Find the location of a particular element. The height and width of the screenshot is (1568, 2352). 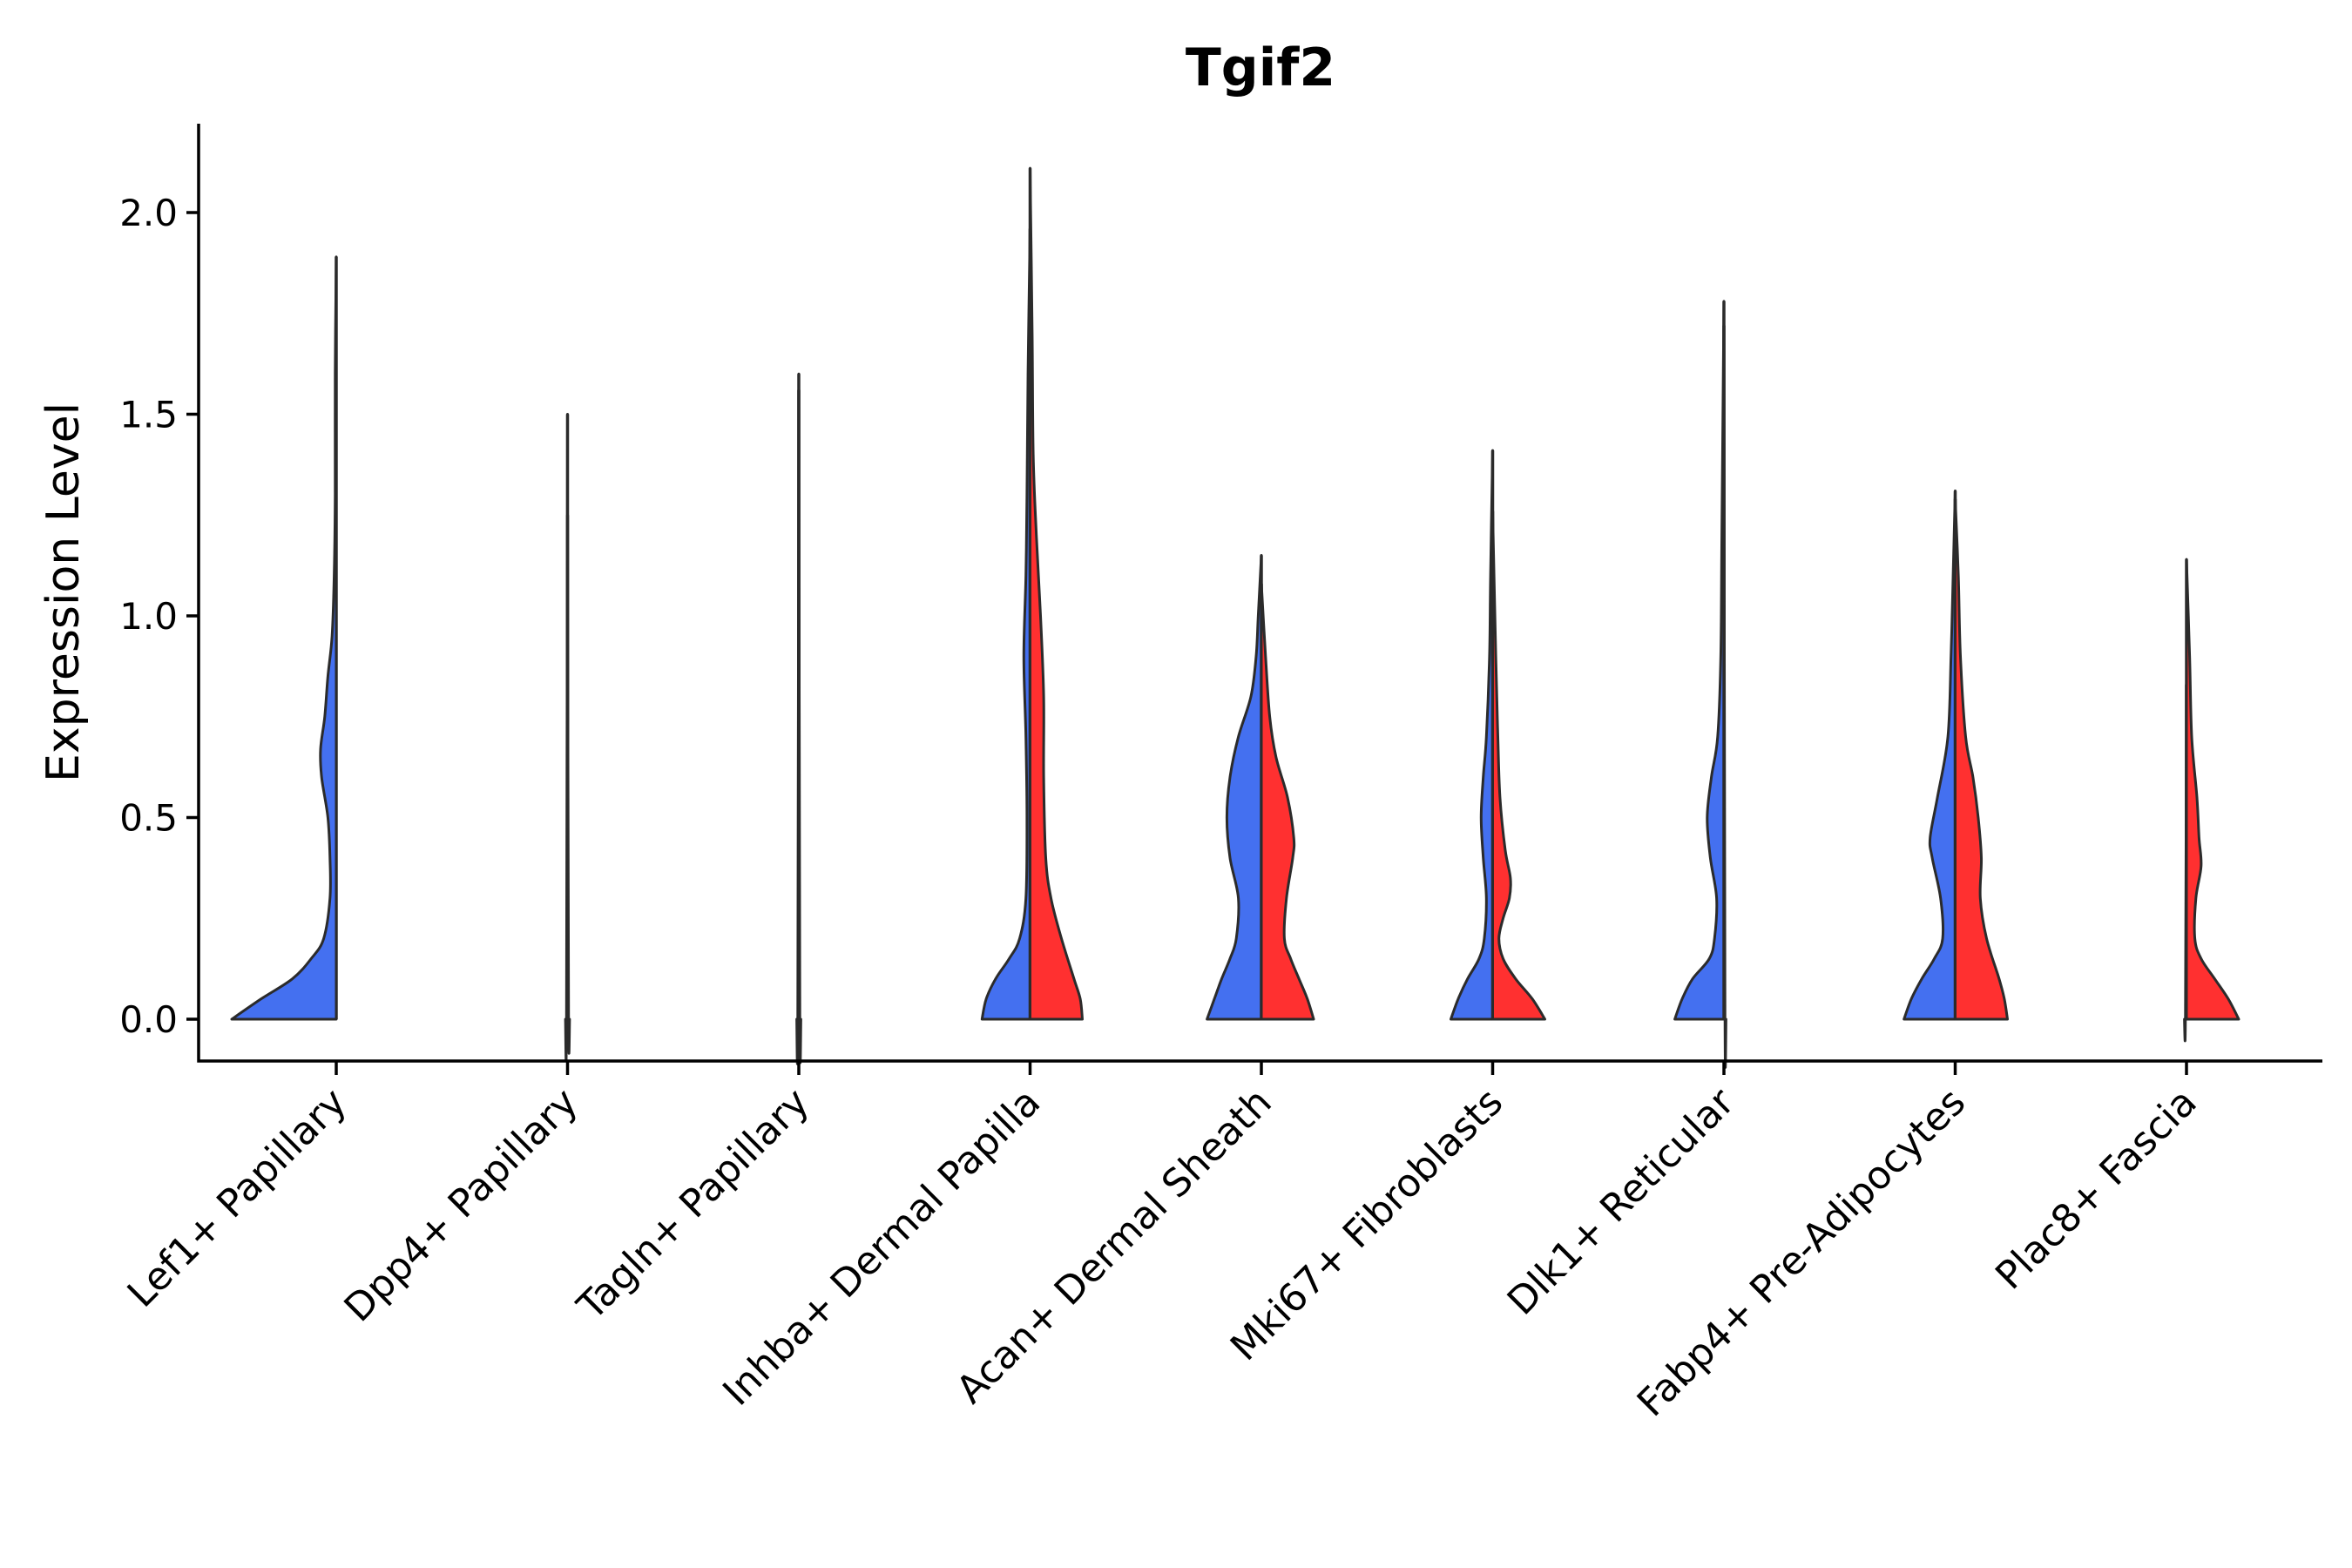

y-tick-label: 0.0 is located at coordinates (148, 1019).